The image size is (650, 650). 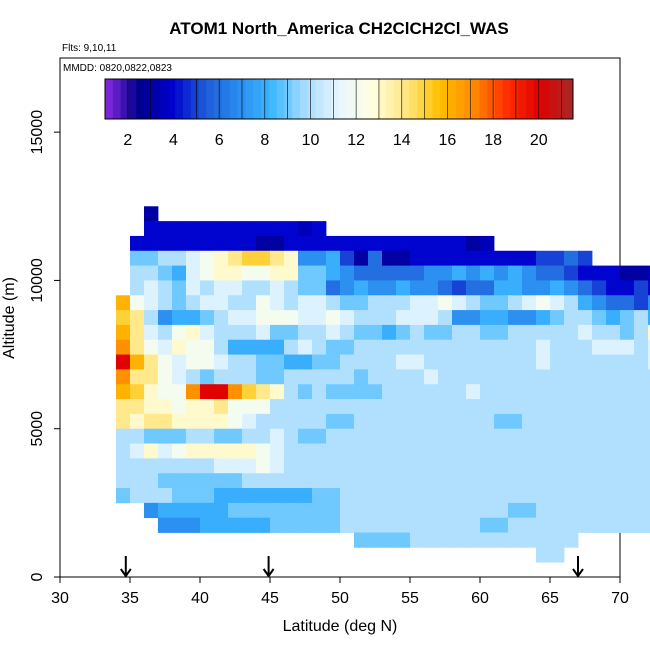 What do you see at coordinates (37, 576) in the screenshot?
I see `y-tick-label: 0` at bounding box center [37, 576].